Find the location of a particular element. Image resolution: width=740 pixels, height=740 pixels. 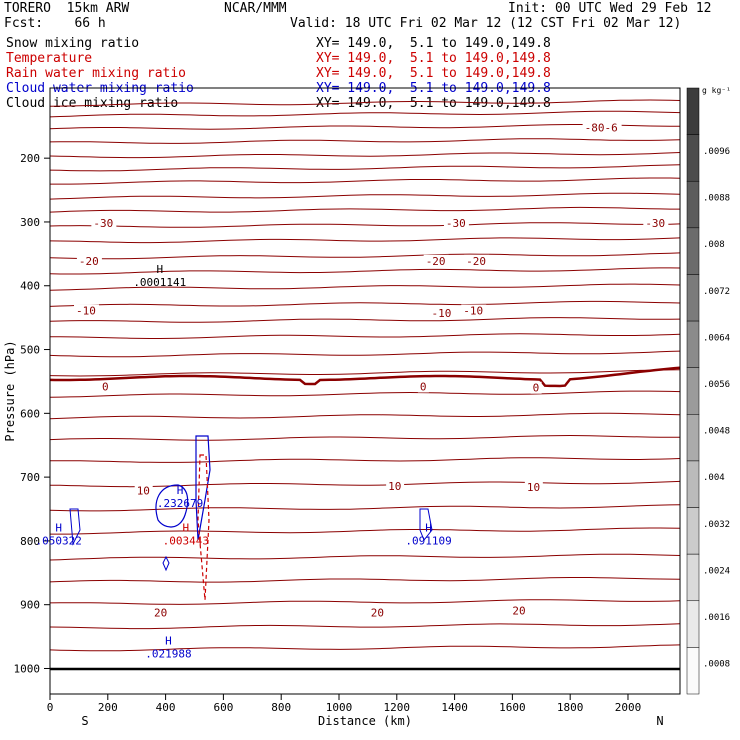

x-tick-label: 800 is located at coordinates (281, 707).